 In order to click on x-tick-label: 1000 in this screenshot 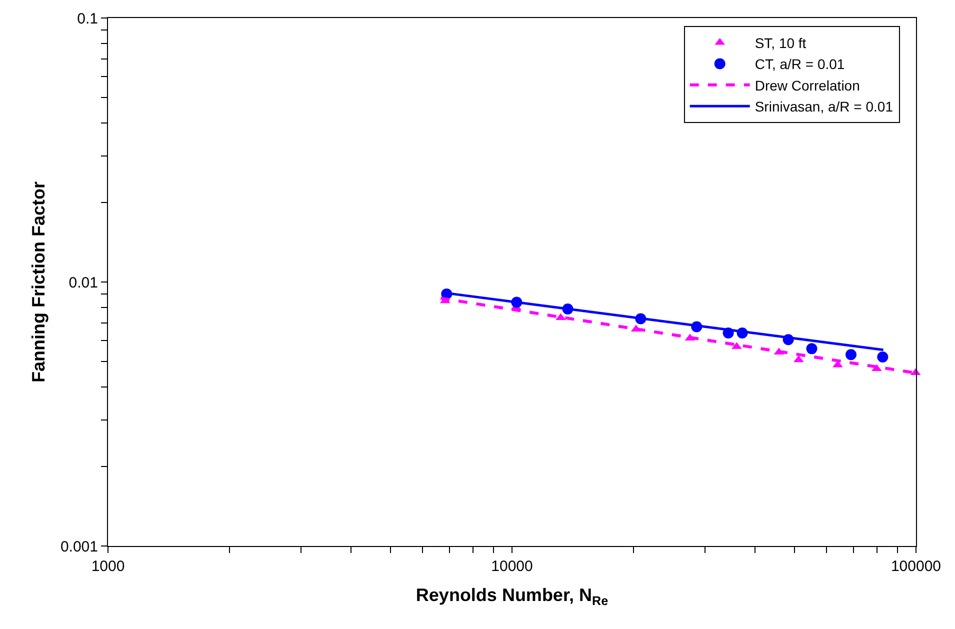, I will do `click(108, 566)`.